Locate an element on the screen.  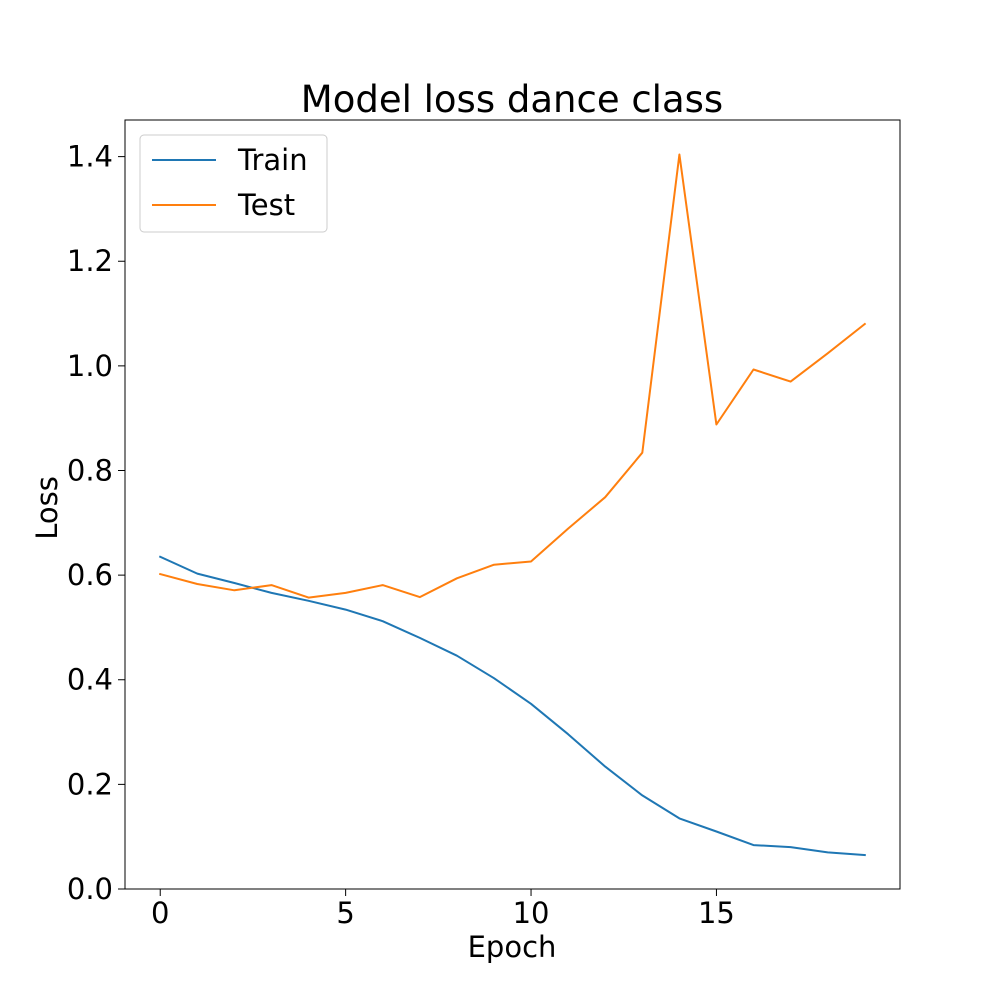
y-tick-label: 1.0 is located at coordinates (90, 366).